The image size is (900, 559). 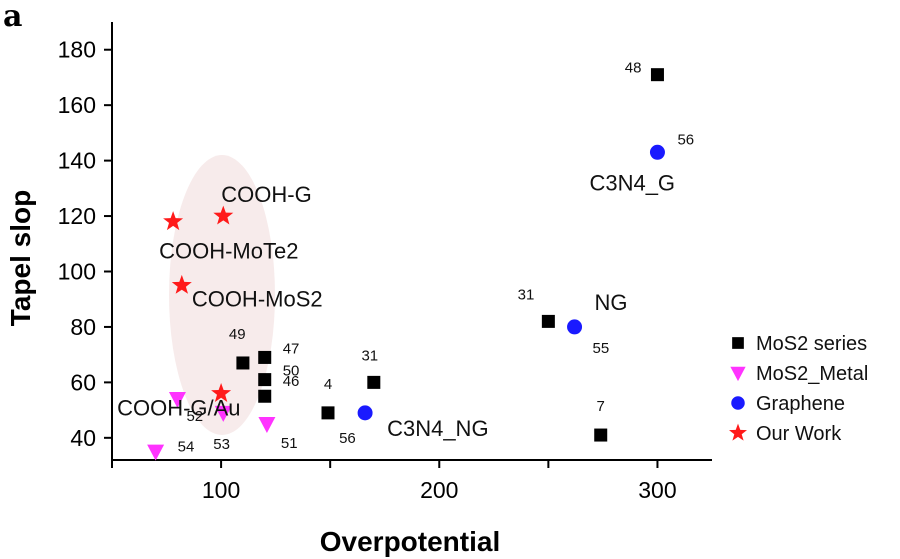 What do you see at coordinates (799, 434) in the screenshot?
I see `legend-label: Our Work` at bounding box center [799, 434].